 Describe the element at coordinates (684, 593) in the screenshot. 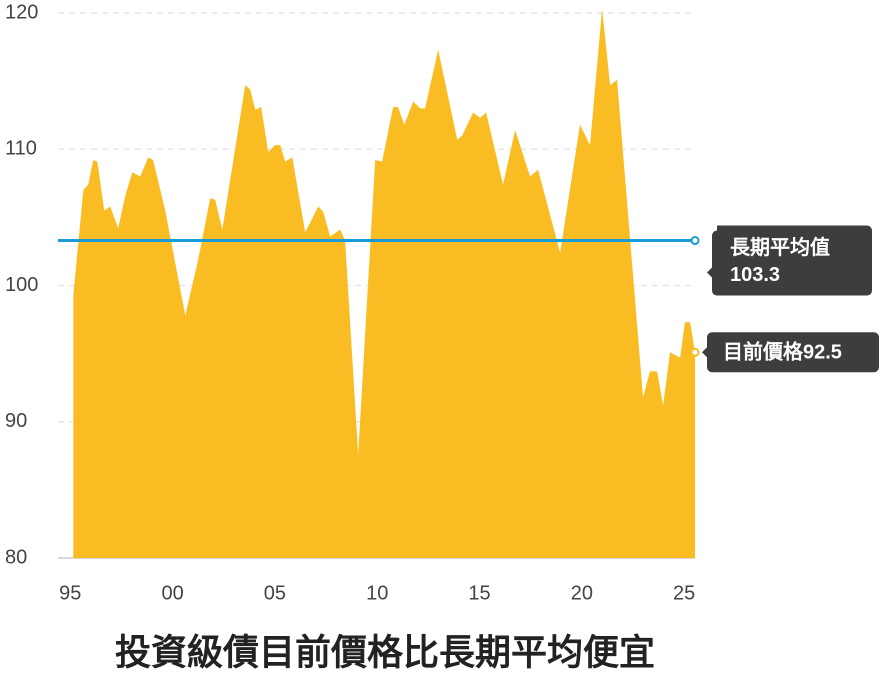

I see `x-tick-label: 25` at that location.